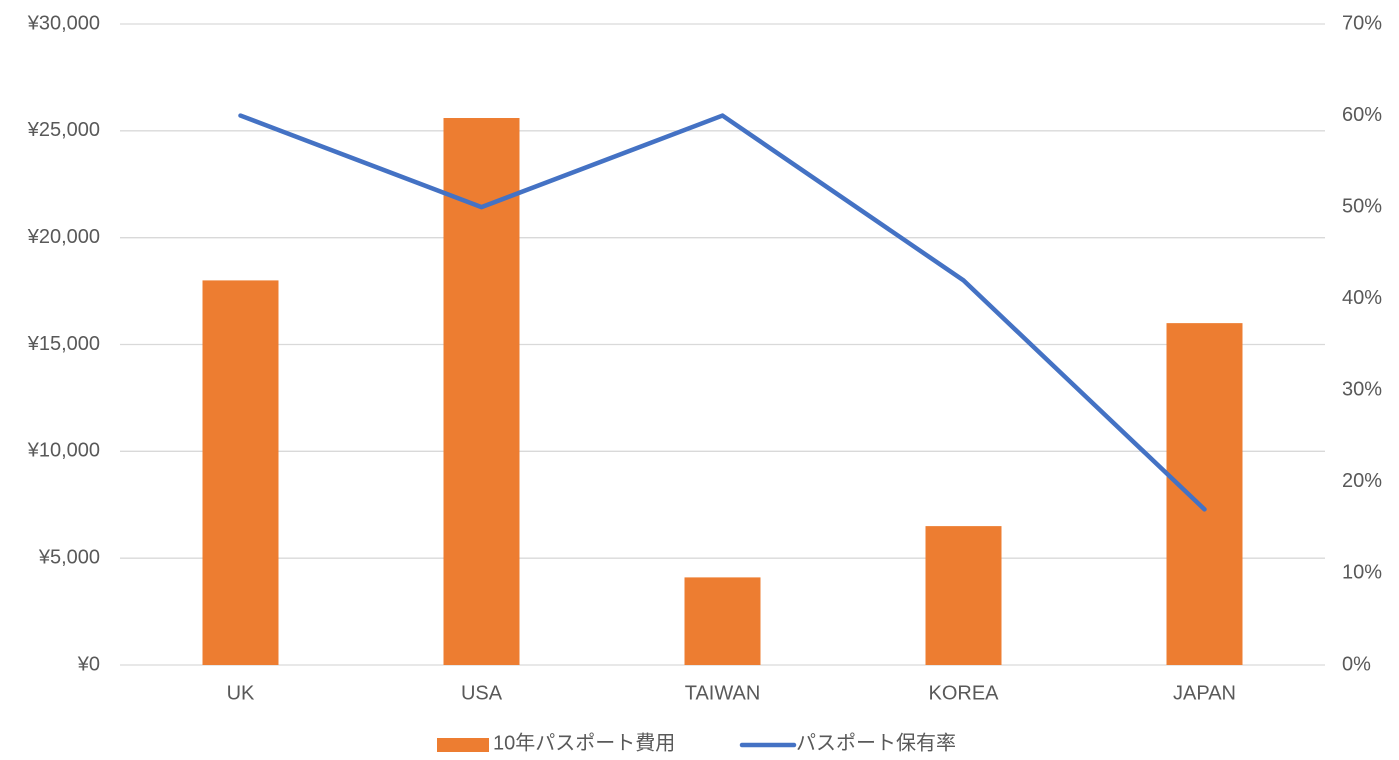  I want to click on y2-tick-label: 0%, so click(1356, 664).